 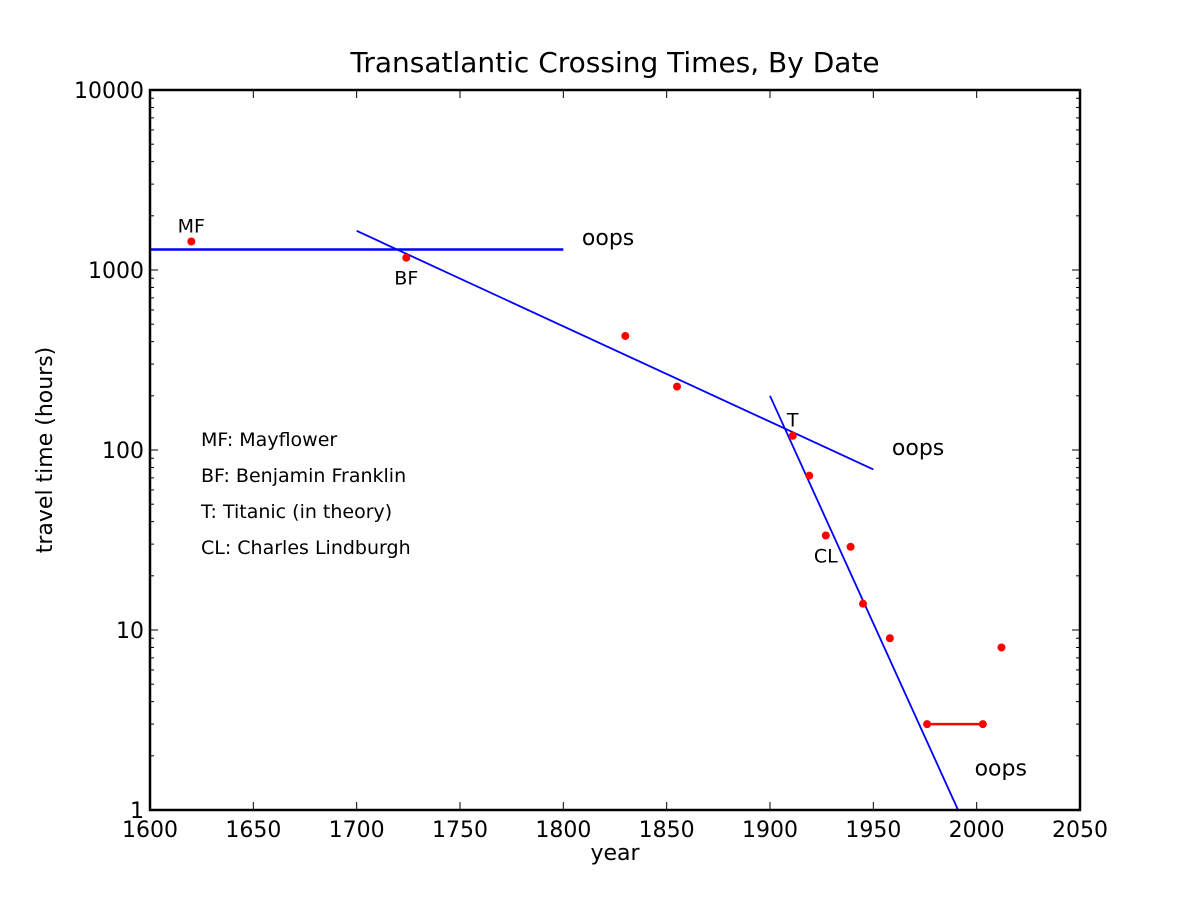 I want to click on x-tick-label: 1750, so click(x=460, y=830).